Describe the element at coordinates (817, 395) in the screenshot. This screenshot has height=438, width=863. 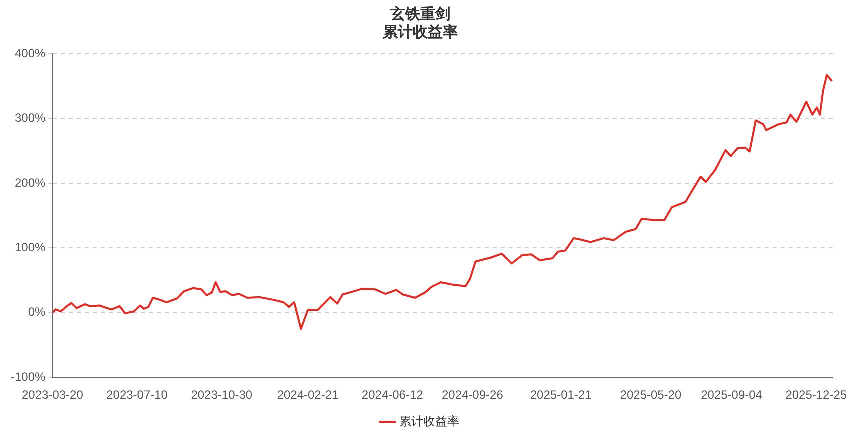
I see `x-tick-label: 2025-12-25` at that location.